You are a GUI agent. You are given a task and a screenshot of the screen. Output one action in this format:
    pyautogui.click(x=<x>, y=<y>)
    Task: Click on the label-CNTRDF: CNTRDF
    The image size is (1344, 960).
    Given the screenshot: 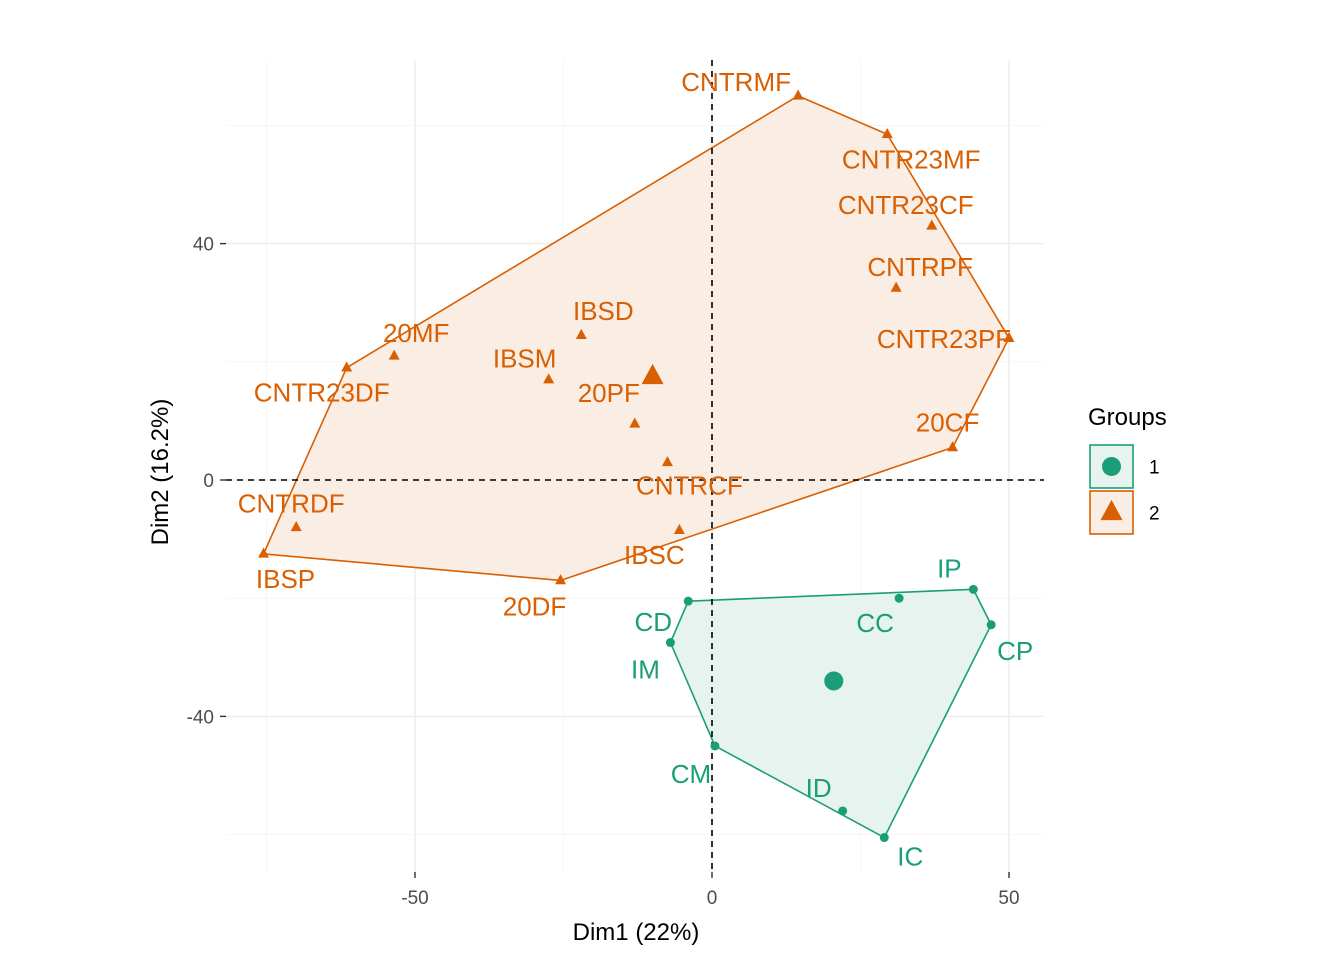 What is the action you would take?
    pyautogui.click(x=291, y=503)
    